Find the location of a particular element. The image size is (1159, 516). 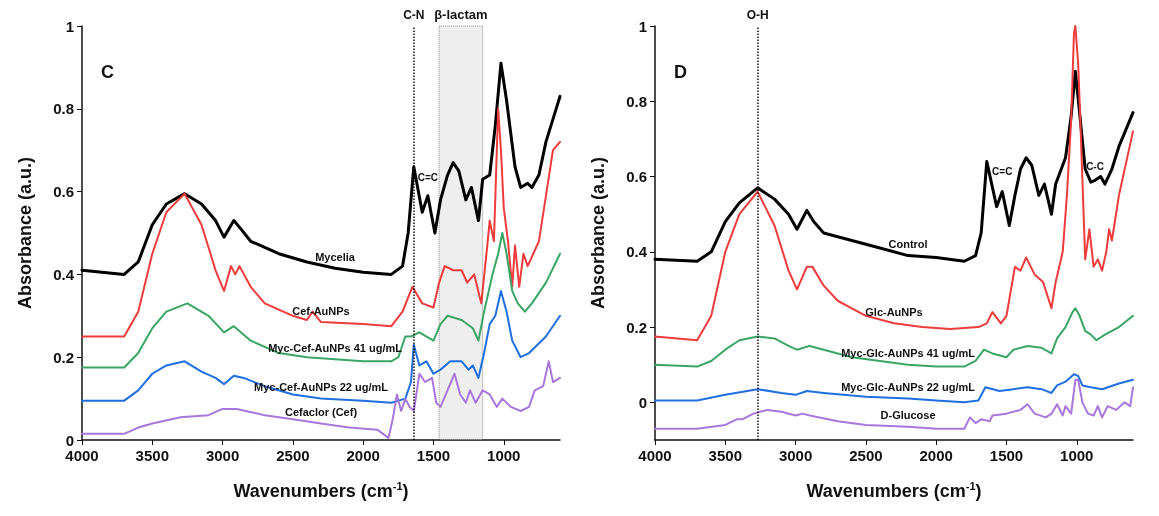

ref-line-label: C-N is located at coordinates (414, 15).